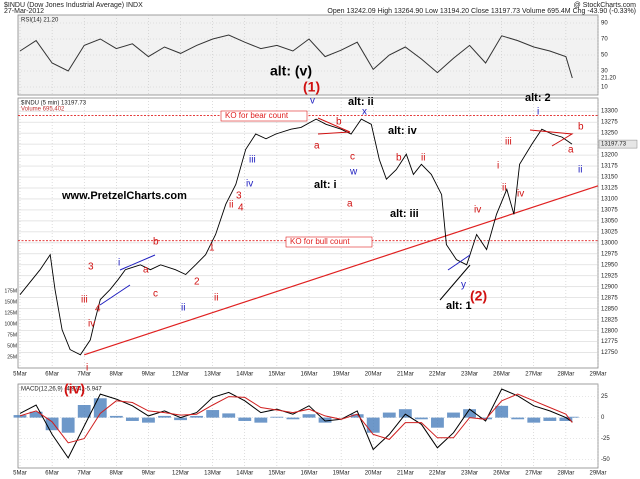 The height and width of the screenshot is (479, 640). What do you see at coordinates (10, 324) in the screenshot?
I see `volume-tick-label: 100M` at bounding box center [10, 324].